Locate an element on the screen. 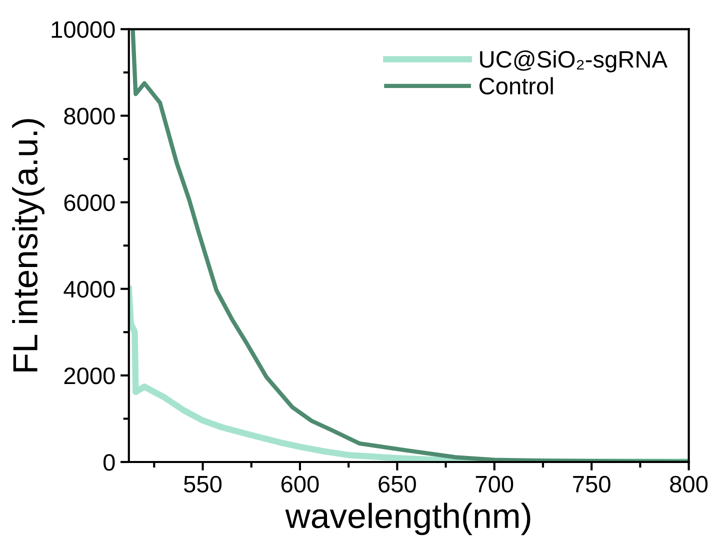 The height and width of the screenshot is (550, 716). y-tick-label: 8000 is located at coordinates (89, 116).